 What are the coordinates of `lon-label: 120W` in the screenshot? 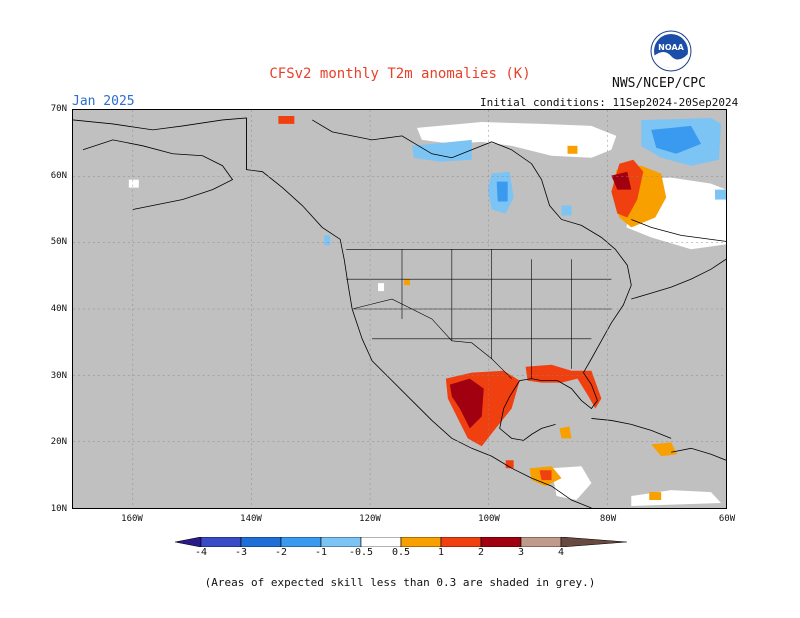 It's located at (370, 519).